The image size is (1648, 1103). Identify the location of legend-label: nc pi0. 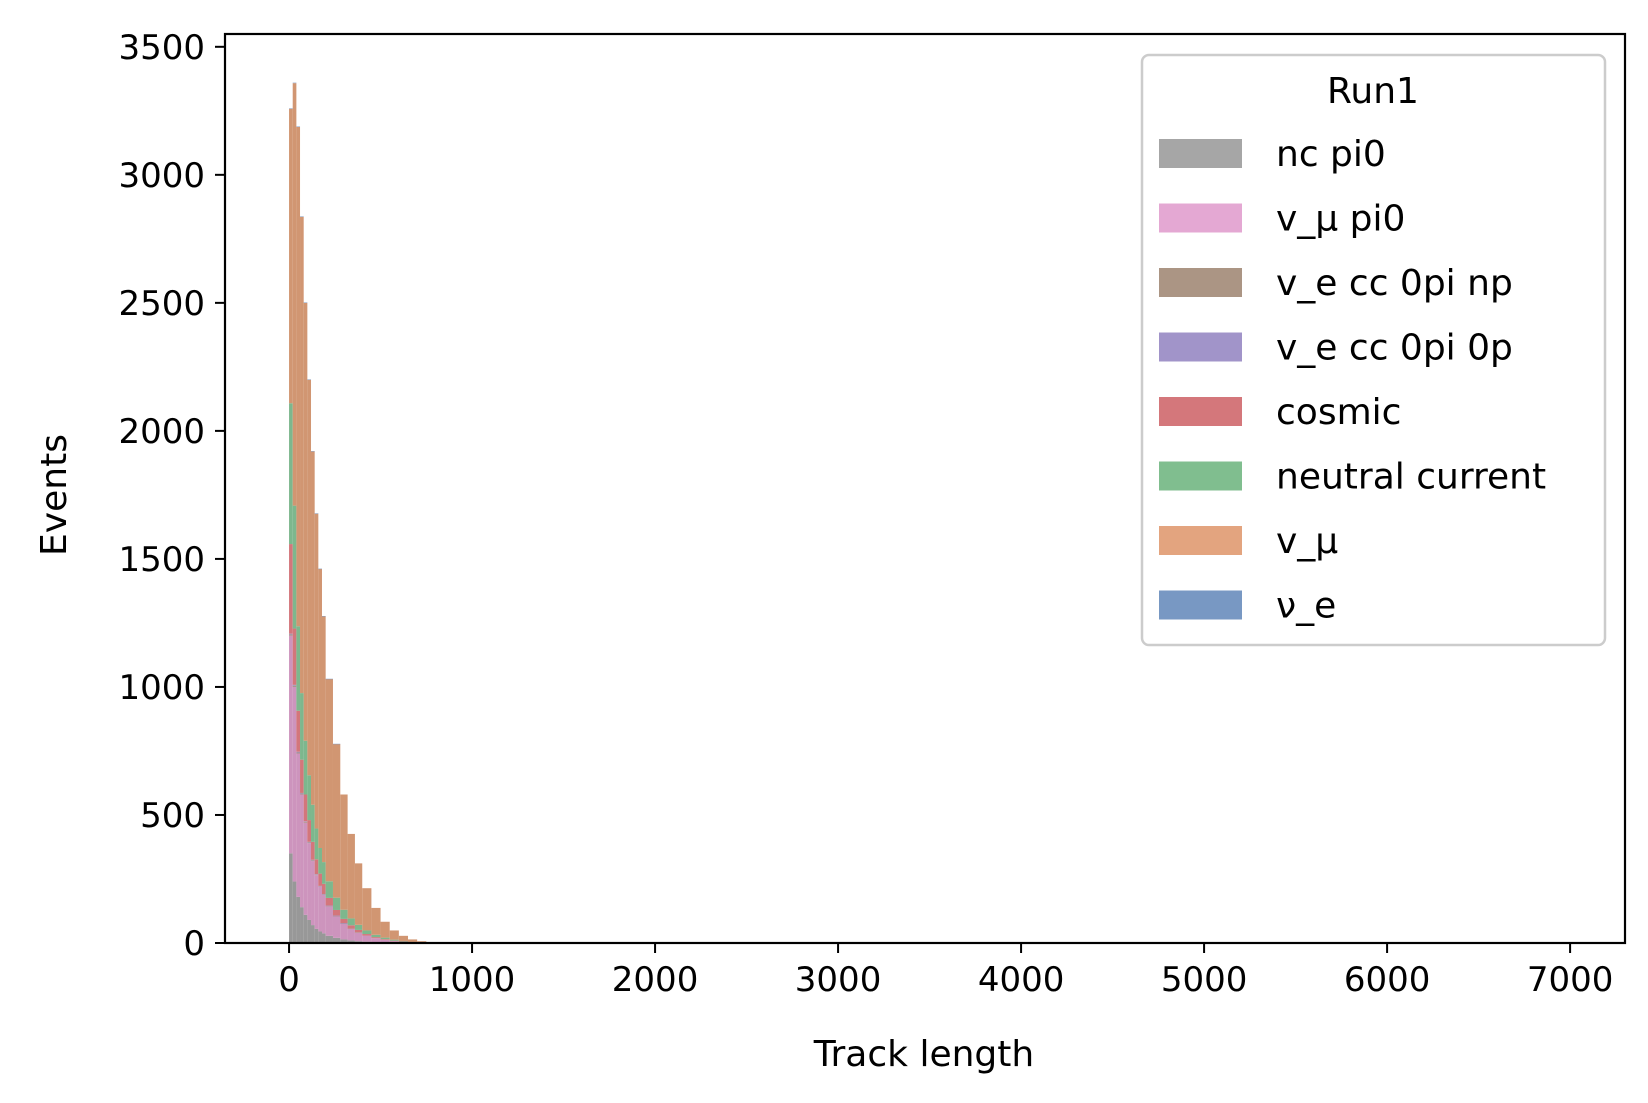
(1331, 154).